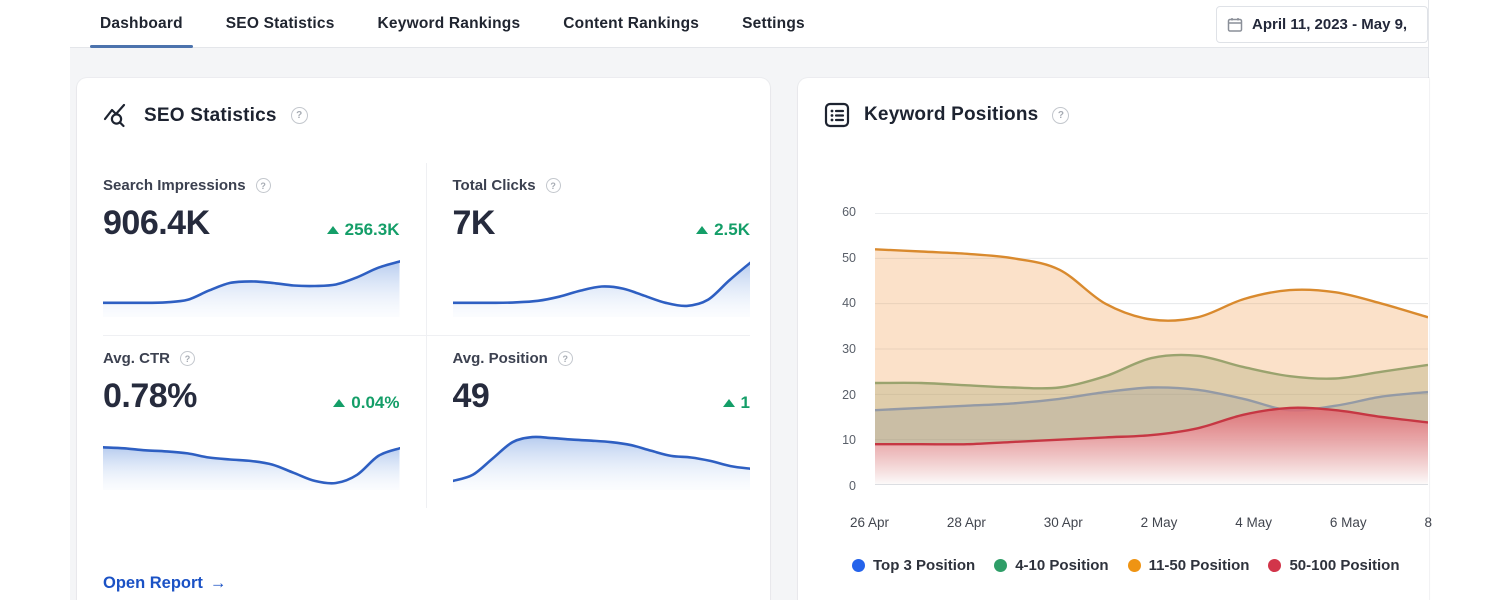 The width and height of the screenshot is (1500, 600). Describe the element at coordinates (1330, 24) in the screenshot. I see `date-range-text: April 11, 2023 - May 9,` at that location.